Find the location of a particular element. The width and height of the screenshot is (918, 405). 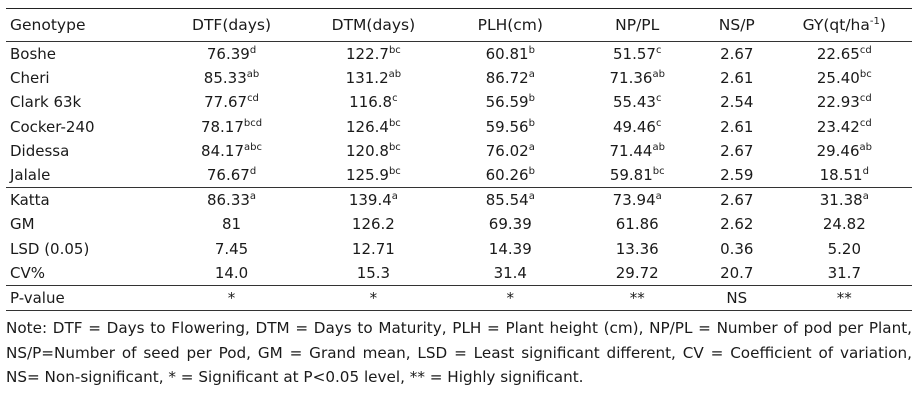

cell-dtf: 78.17bcd is located at coordinates (231, 127).